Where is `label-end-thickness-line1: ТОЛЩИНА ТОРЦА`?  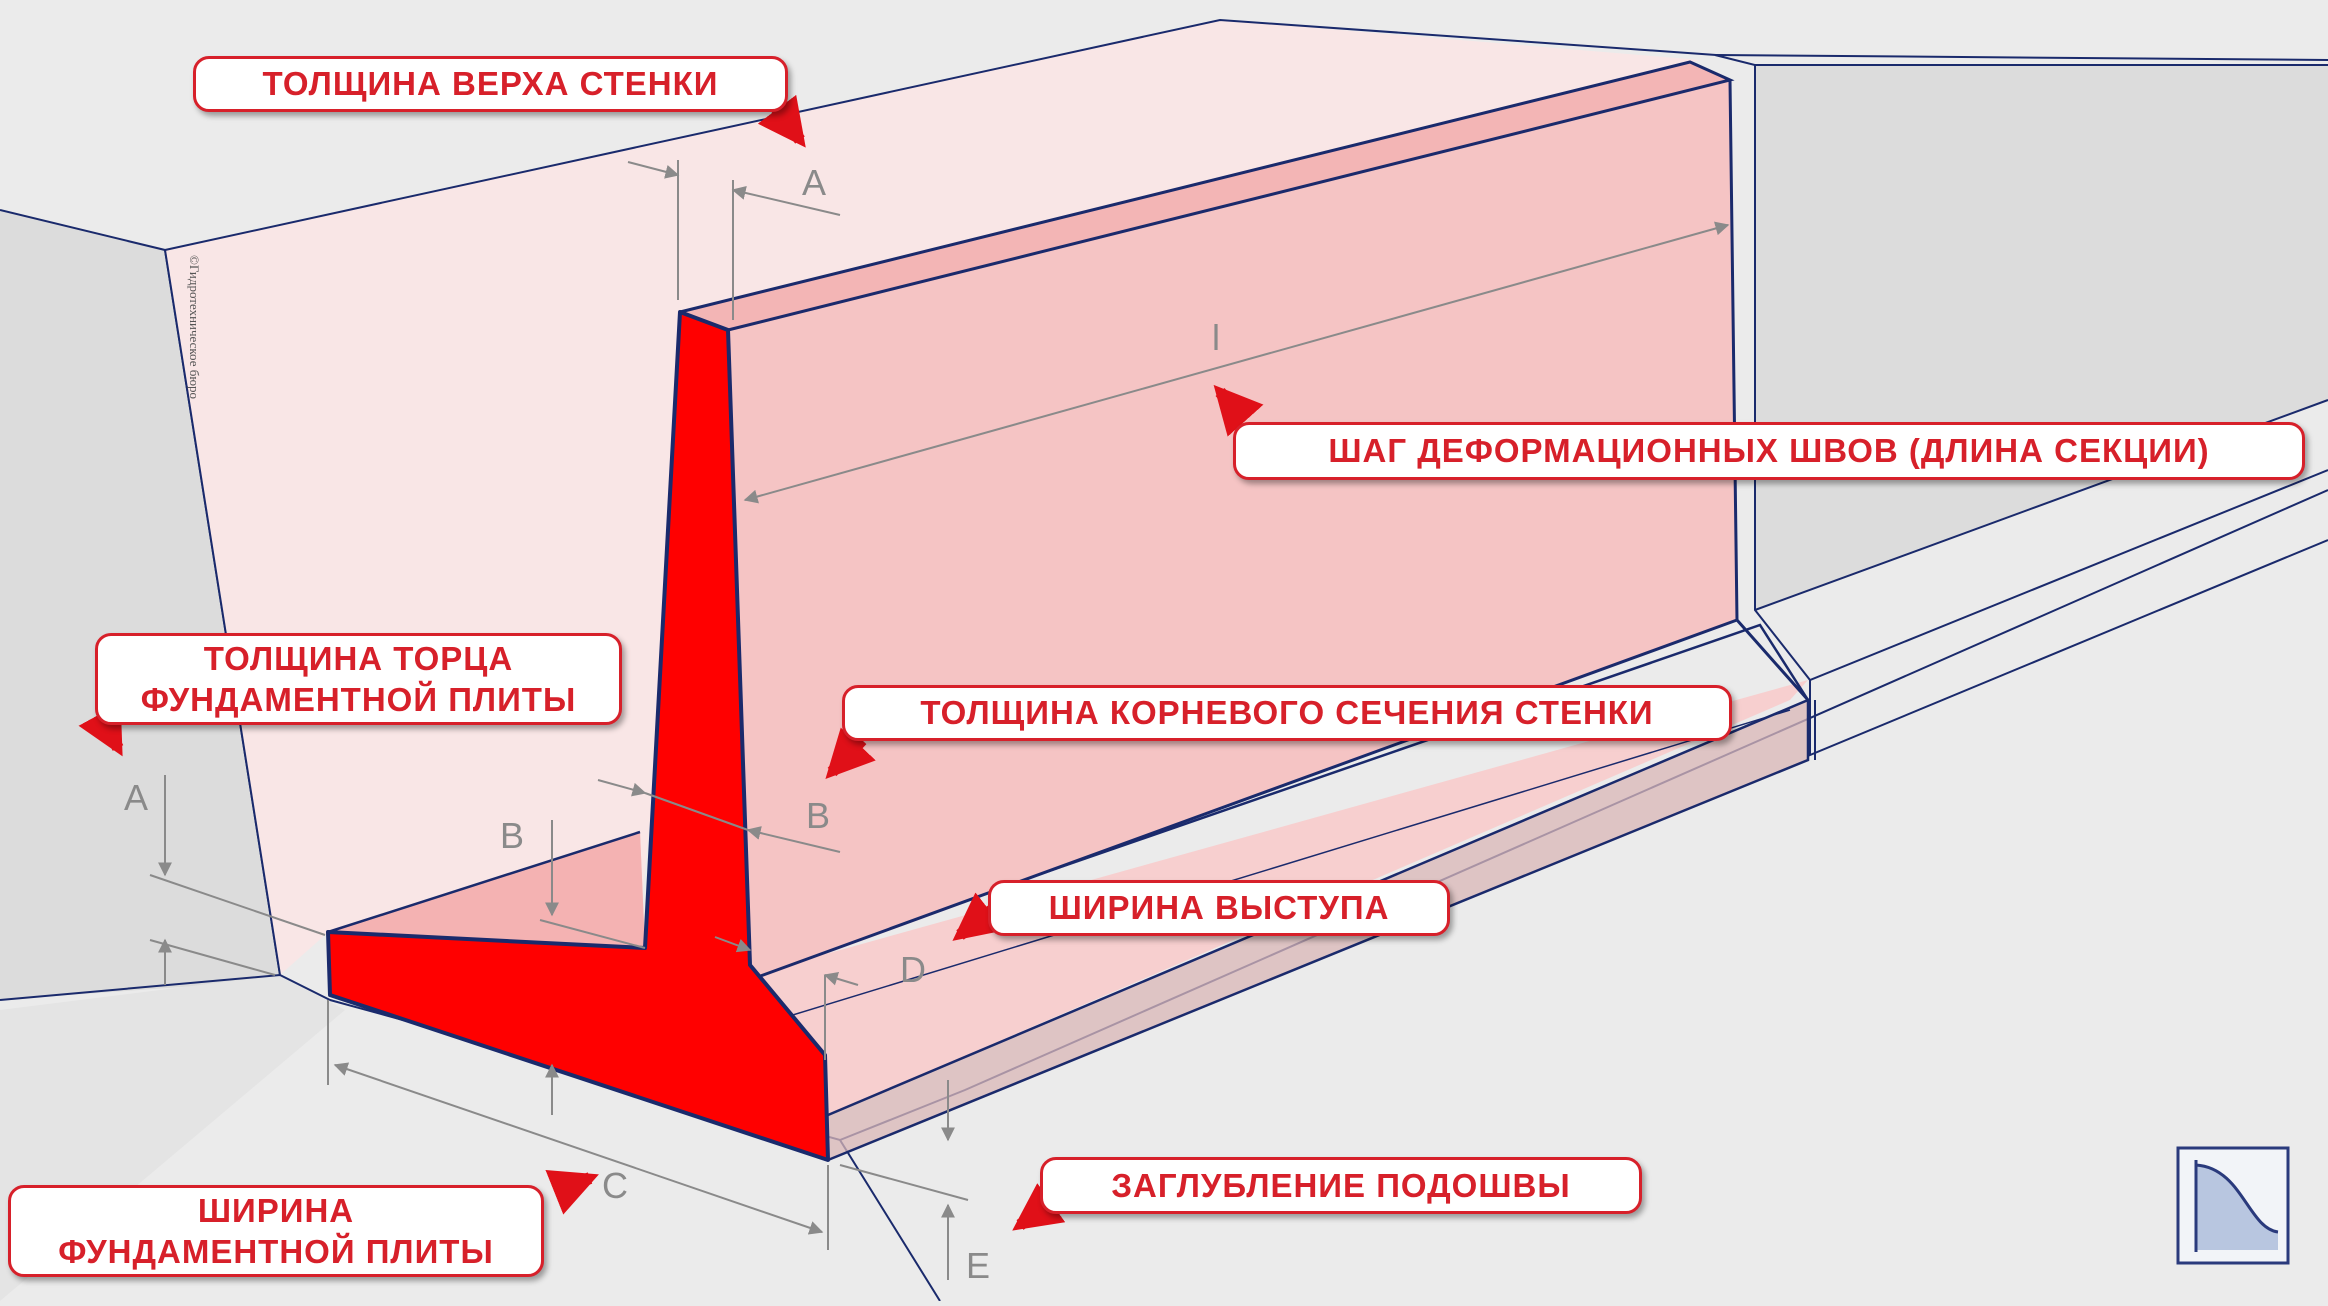 label-end-thickness-line1: ТОЛЩИНА ТОРЦА is located at coordinates (358, 658).